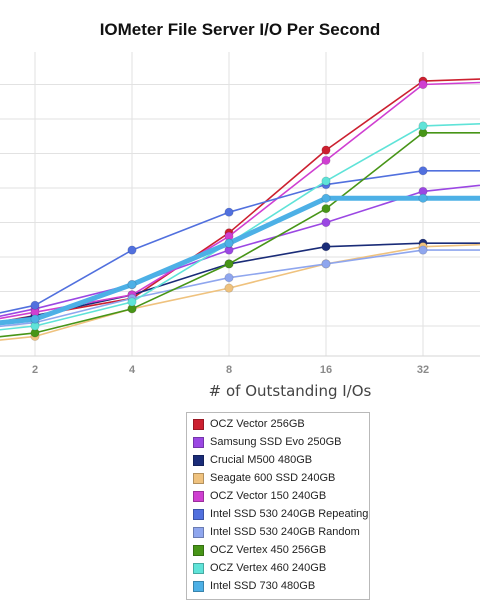  What do you see at coordinates (268, 550) in the screenshot?
I see `legend-label: OCZ Vertex 450 256GB` at bounding box center [268, 550].